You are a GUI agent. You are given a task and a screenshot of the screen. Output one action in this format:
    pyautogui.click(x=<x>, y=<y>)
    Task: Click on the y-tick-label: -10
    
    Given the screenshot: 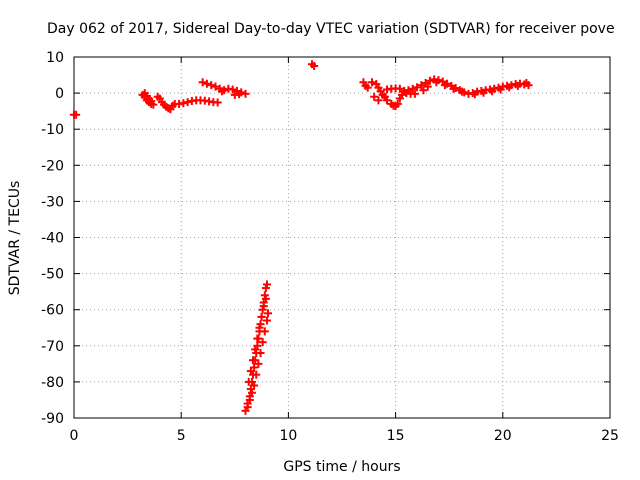 What is the action you would take?
    pyautogui.click(x=52, y=130)
    